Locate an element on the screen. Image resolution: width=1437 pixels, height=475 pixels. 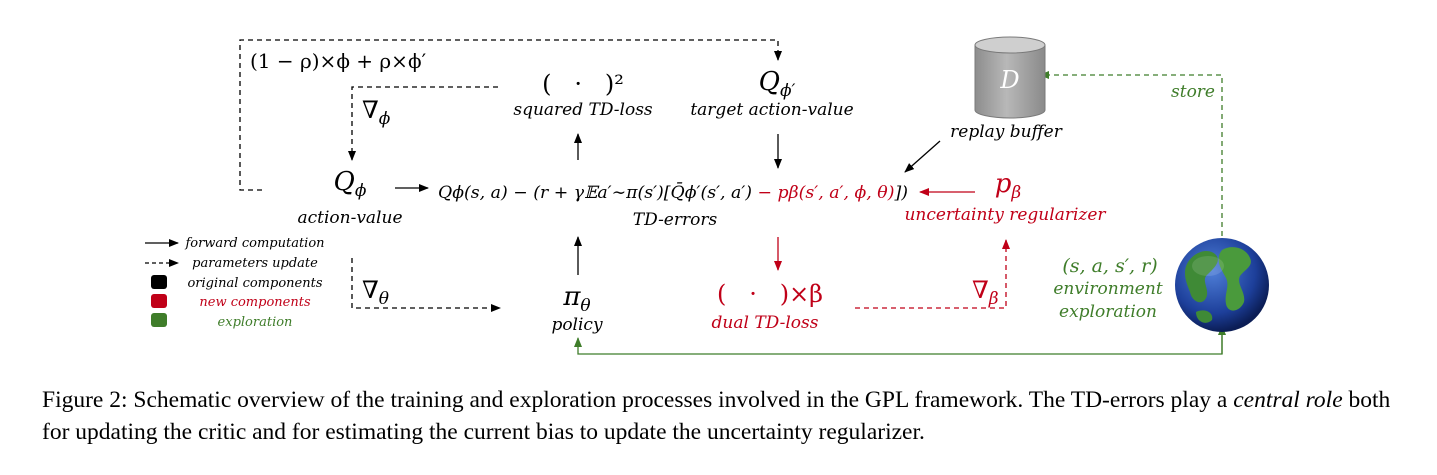
grad-theta-symbol: ∇θ is located at coordinates (375, 292).